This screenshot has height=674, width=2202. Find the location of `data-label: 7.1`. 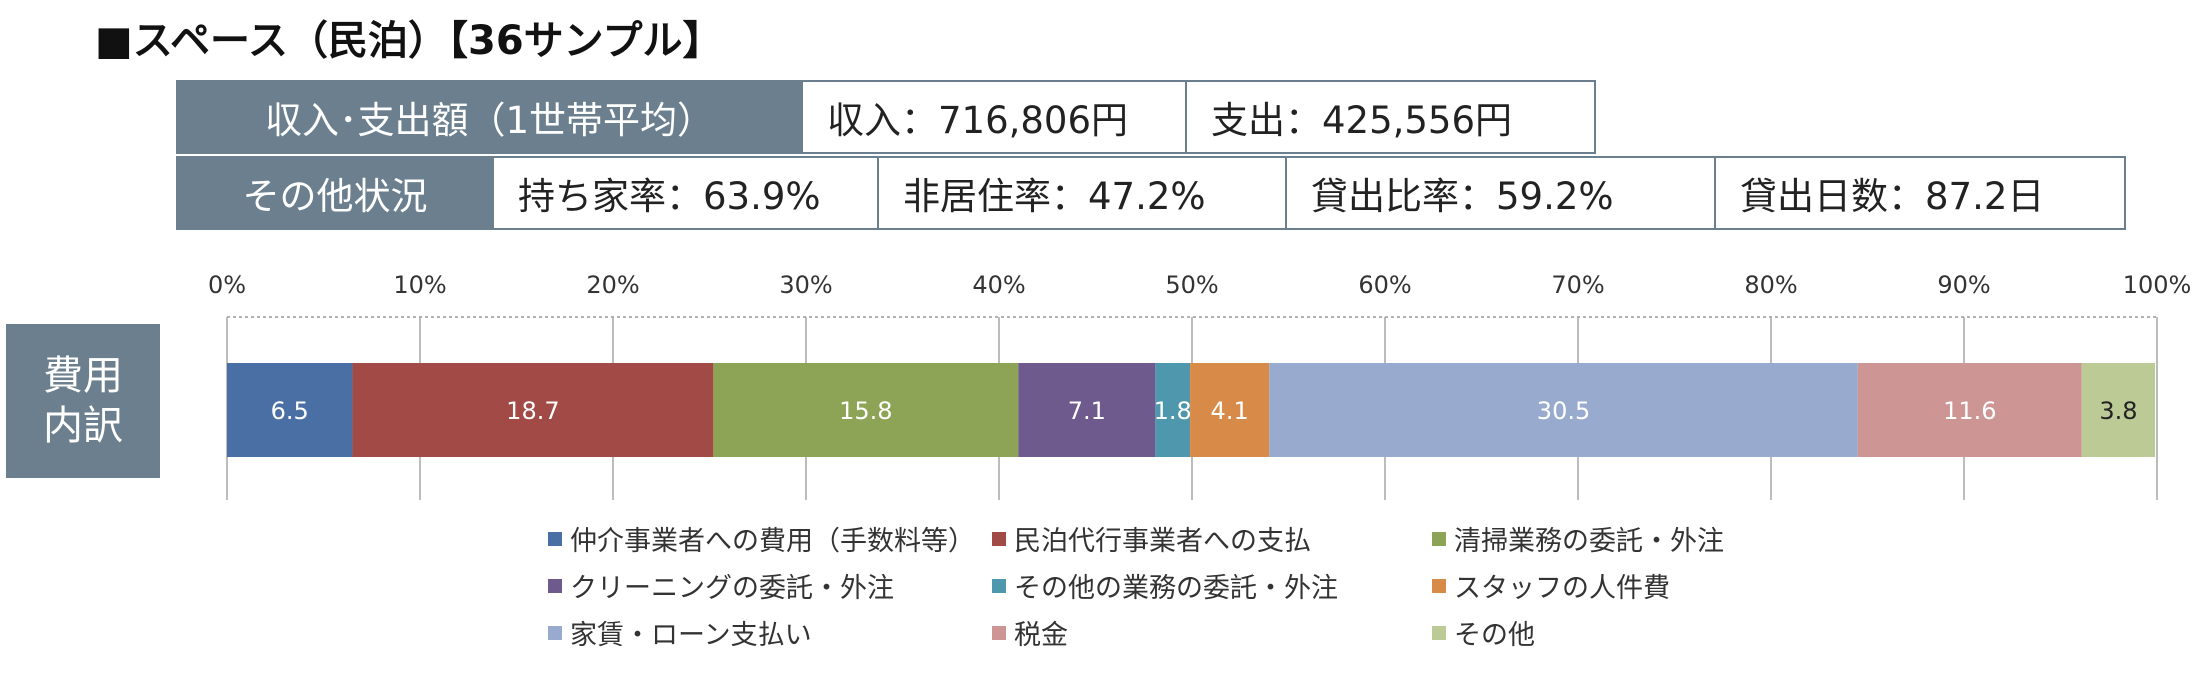

data-label: 7.1 is located at coordinates (1087, 411).